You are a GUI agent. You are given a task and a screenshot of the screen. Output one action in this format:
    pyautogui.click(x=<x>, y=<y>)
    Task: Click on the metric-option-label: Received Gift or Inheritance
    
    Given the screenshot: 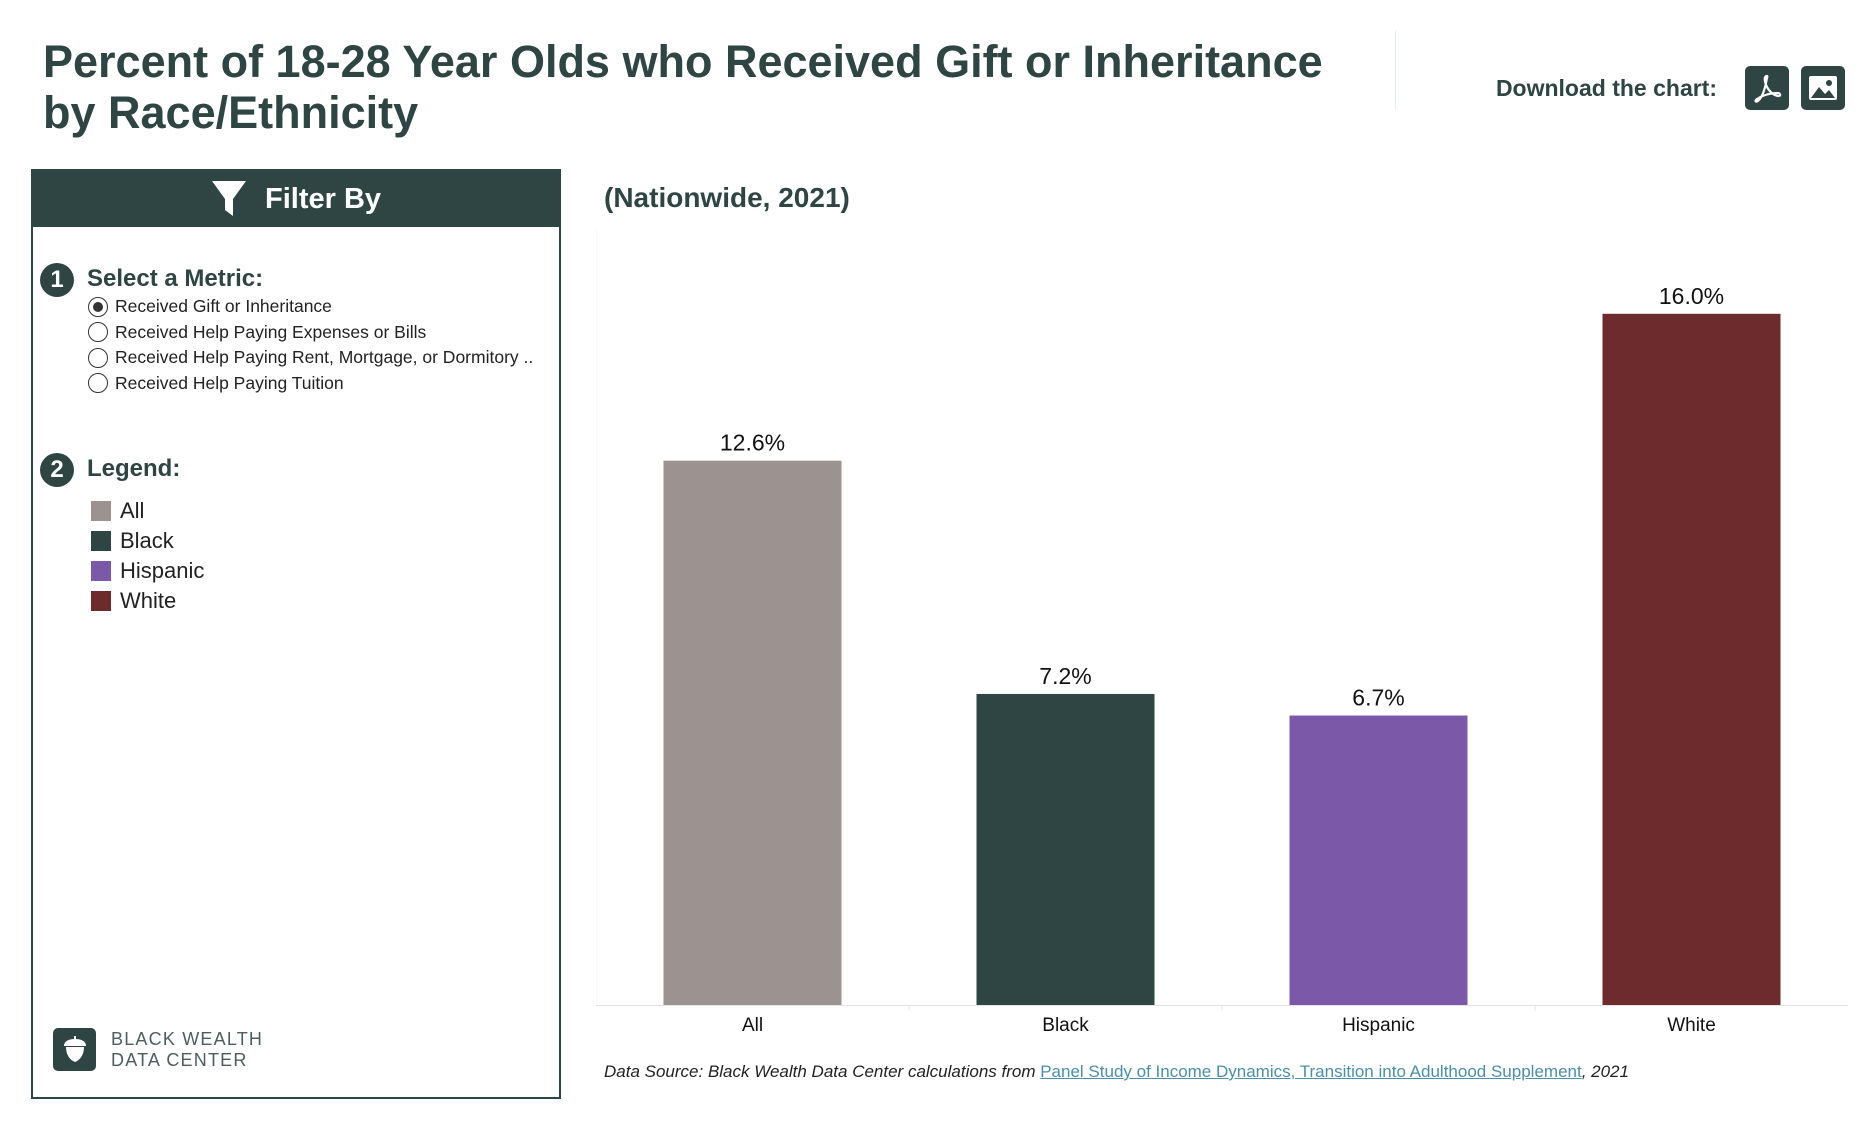 What is the action you would take?
    pyautogui.click(x=223, y=306)
    